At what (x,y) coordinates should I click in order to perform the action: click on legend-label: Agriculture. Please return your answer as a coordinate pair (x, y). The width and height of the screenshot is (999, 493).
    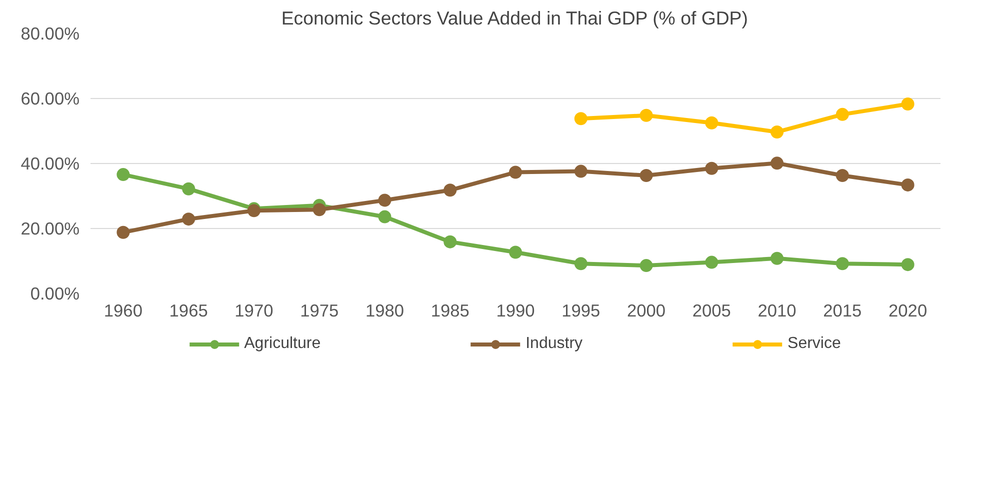
    Looking at the image, I should click on (282, 344).